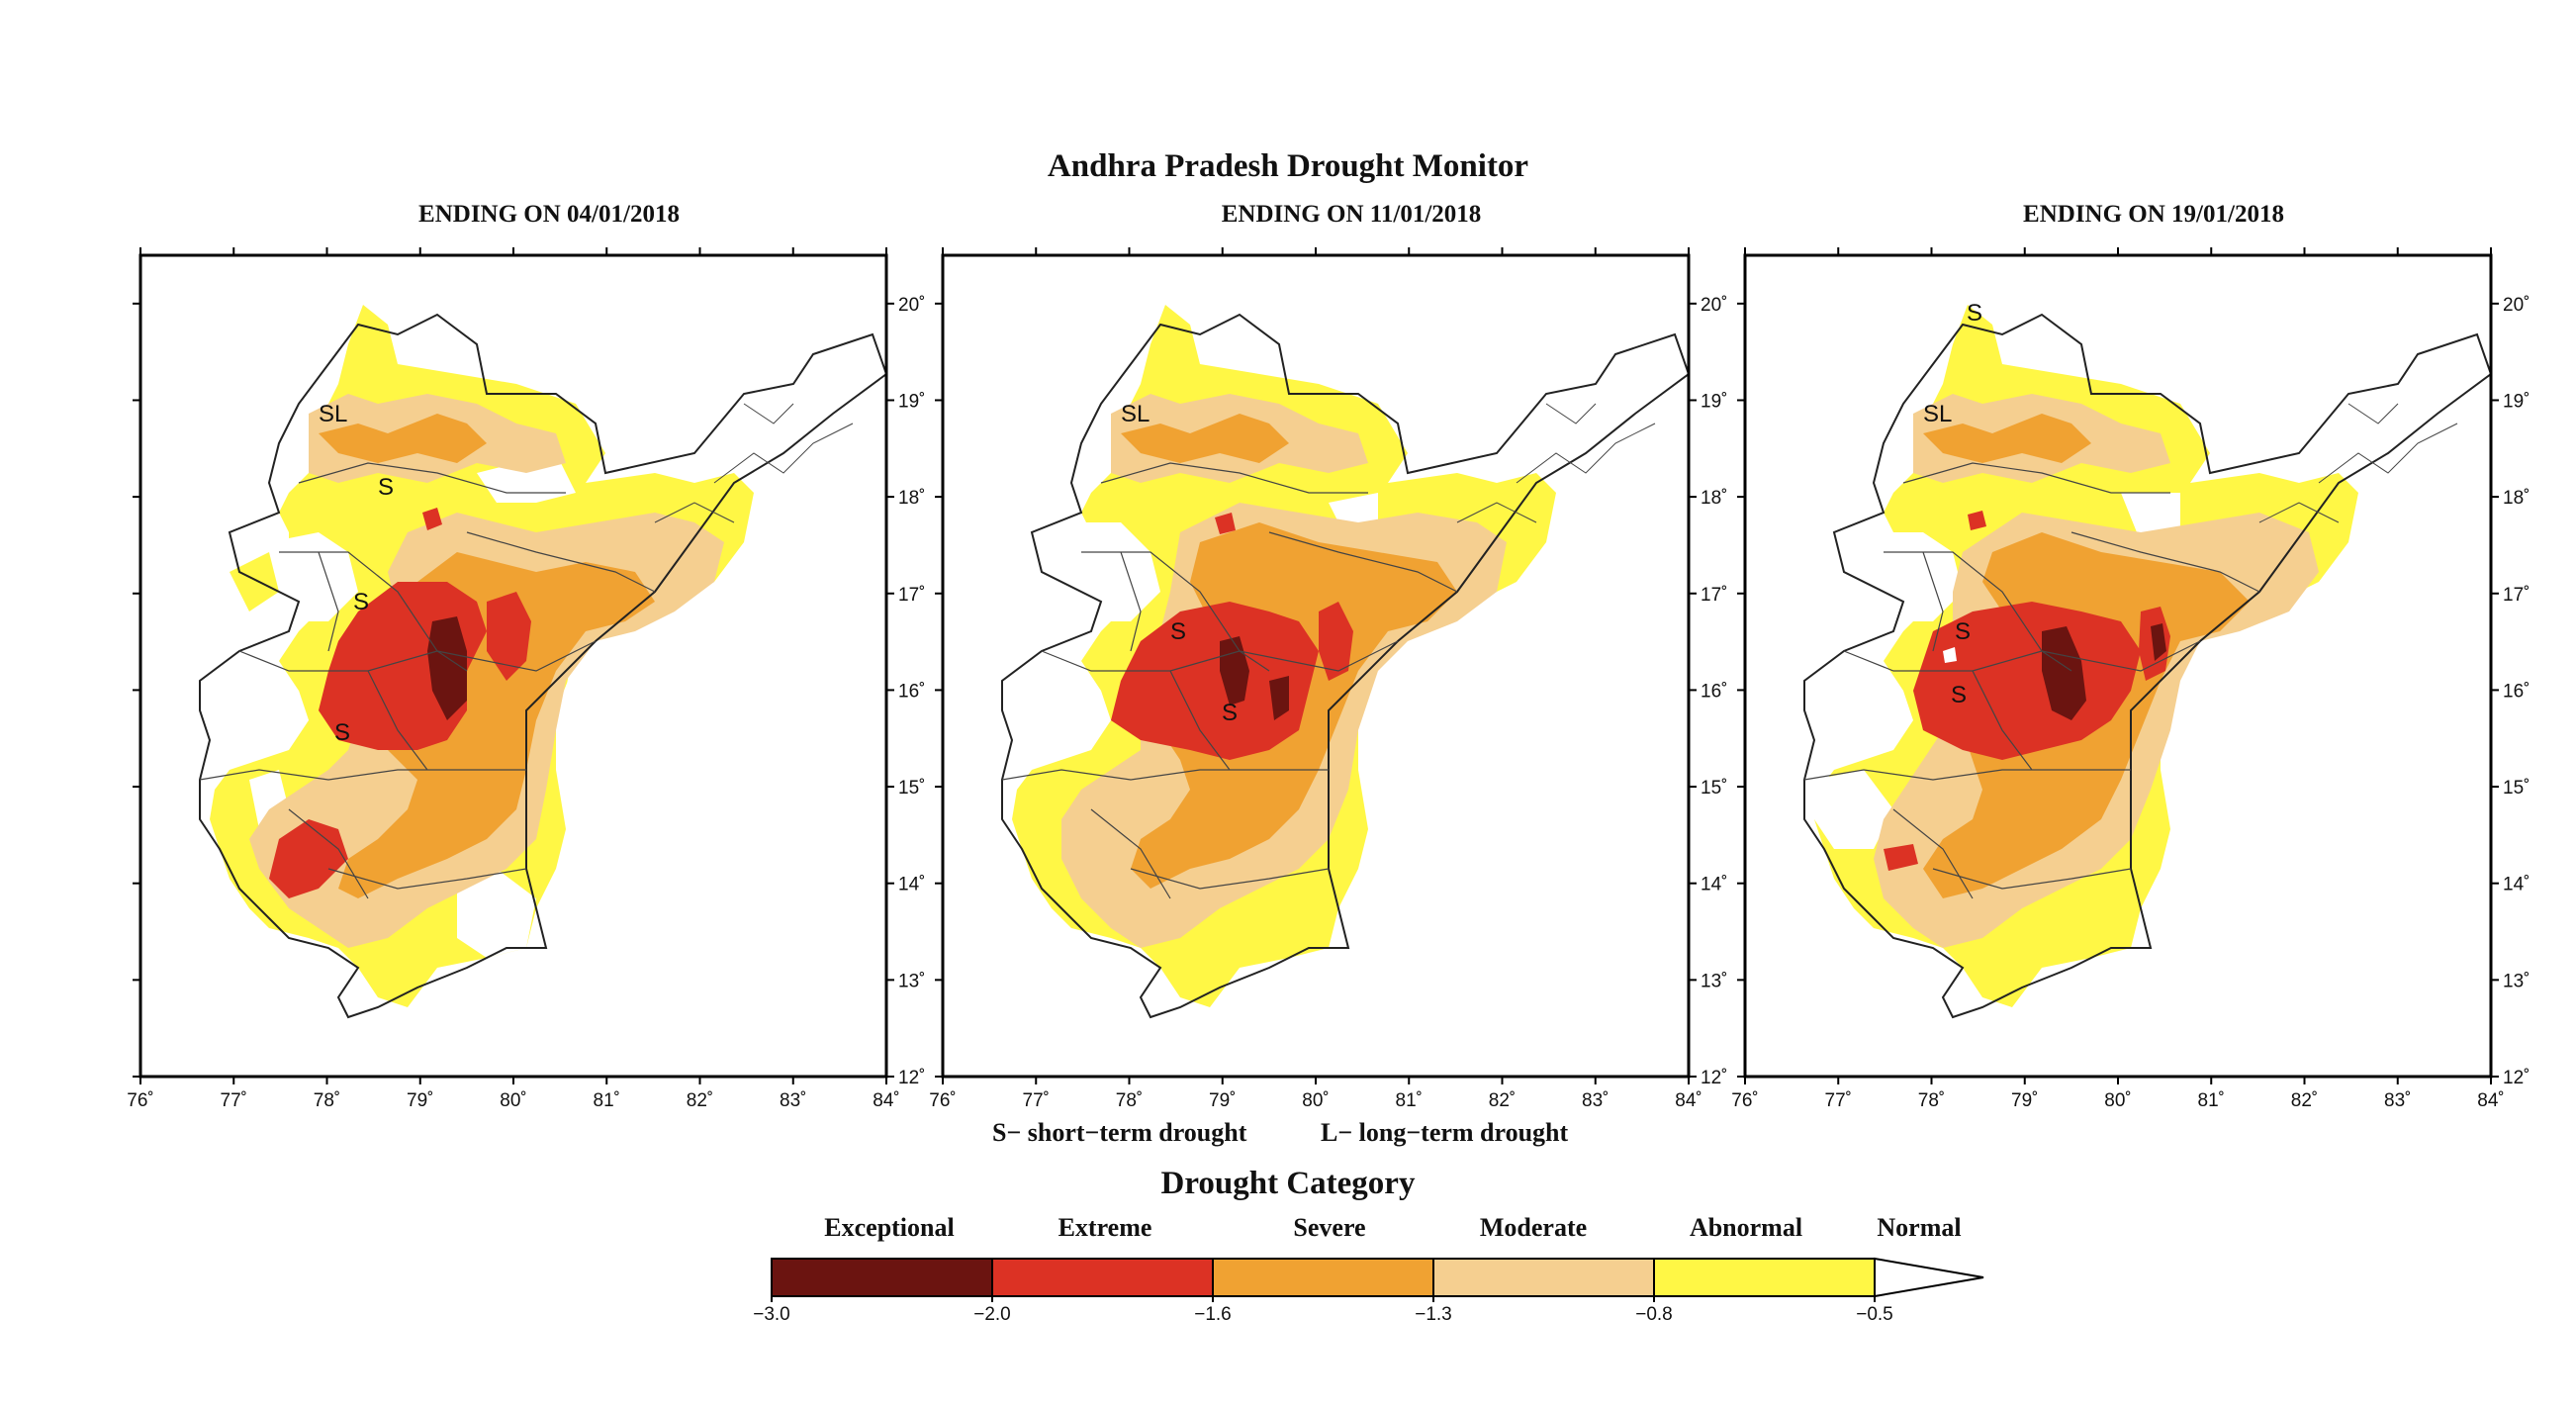 The height and width of the screenshot is (1411, 2576). What do you see at coordinates (403, 438) in the screenshot?
I see `severe-area` at bounding box center [403, 438].